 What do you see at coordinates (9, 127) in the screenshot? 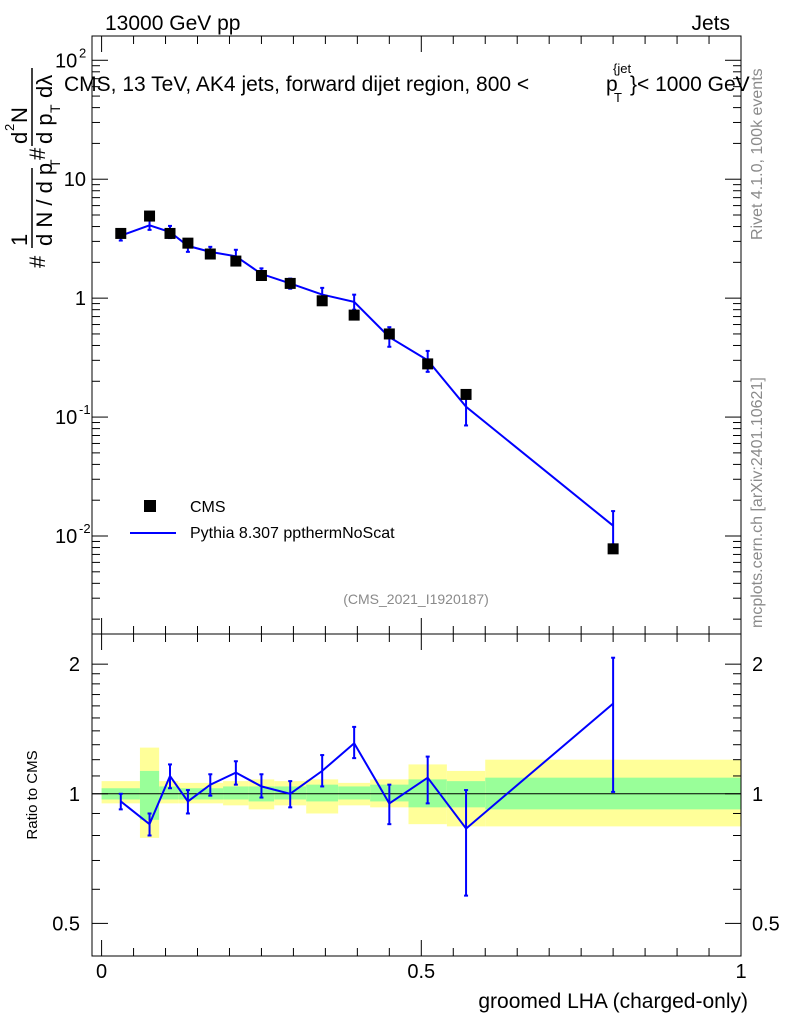
I see `ylabel-sup-2: 2` at bounding box center [9, 127].